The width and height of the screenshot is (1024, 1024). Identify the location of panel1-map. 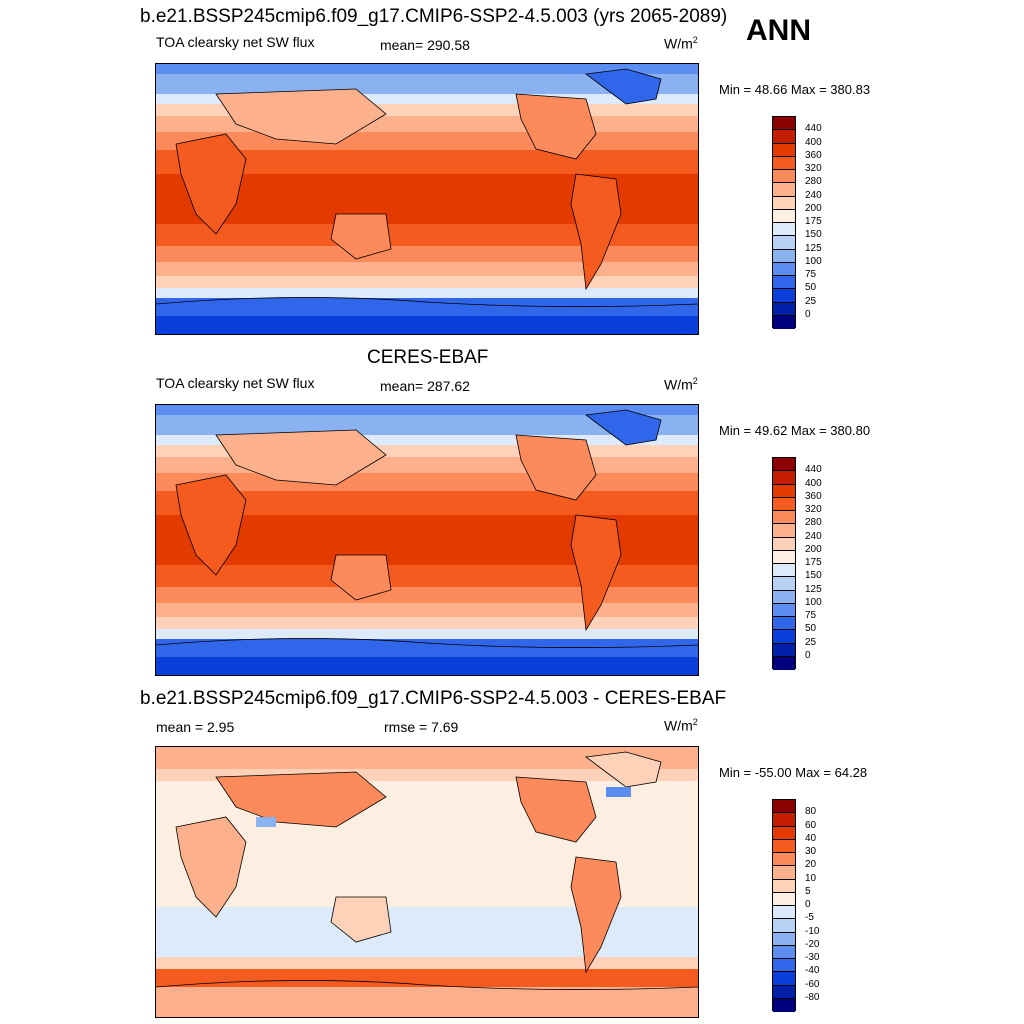
(427, 199).